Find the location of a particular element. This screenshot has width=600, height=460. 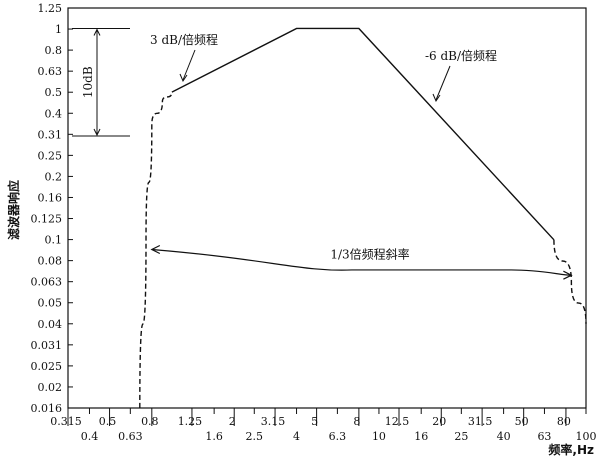

x-tick-label: 80 is located at coordinates (564, 421).